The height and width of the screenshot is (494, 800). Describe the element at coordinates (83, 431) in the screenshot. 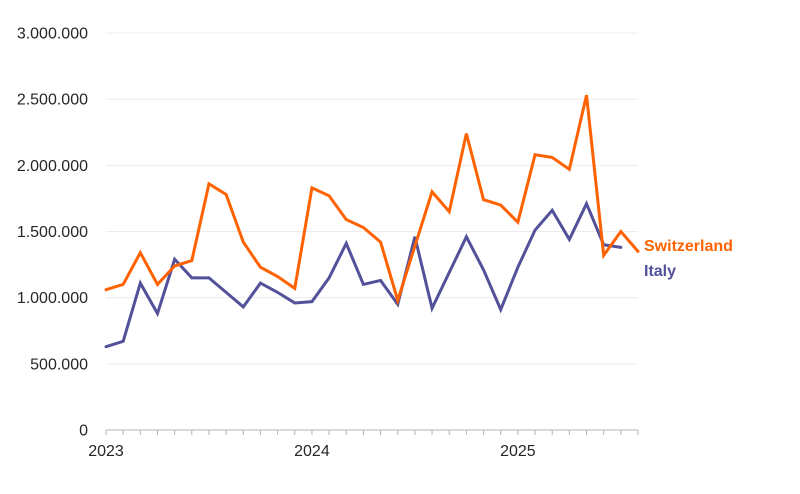

I see `y-axis-label: 0` at that location.